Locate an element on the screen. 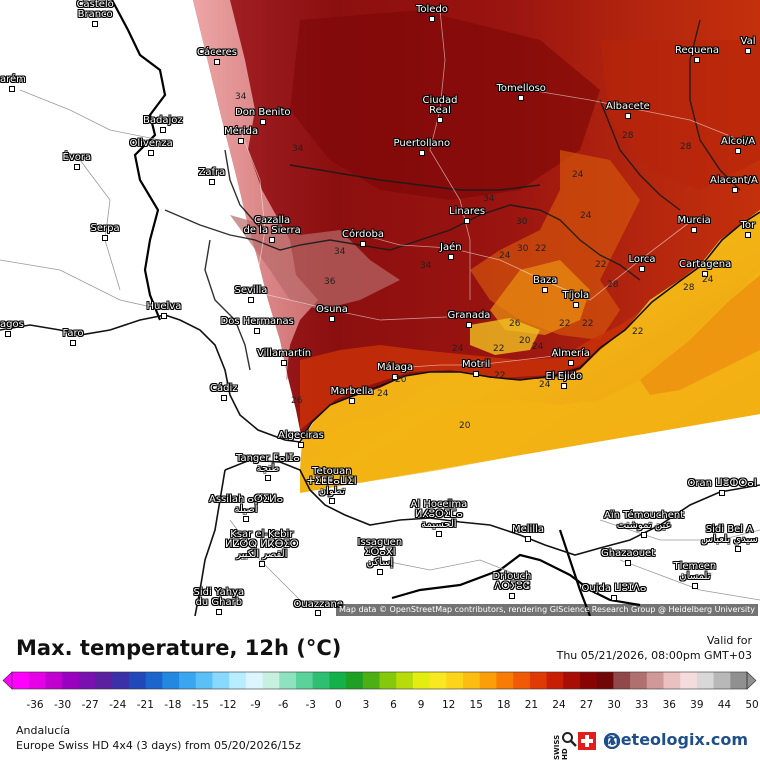 Image resolution: width=760 pixels, height=760 pixels. city-label-line: Tíjola is located at coordinates (576, 295).